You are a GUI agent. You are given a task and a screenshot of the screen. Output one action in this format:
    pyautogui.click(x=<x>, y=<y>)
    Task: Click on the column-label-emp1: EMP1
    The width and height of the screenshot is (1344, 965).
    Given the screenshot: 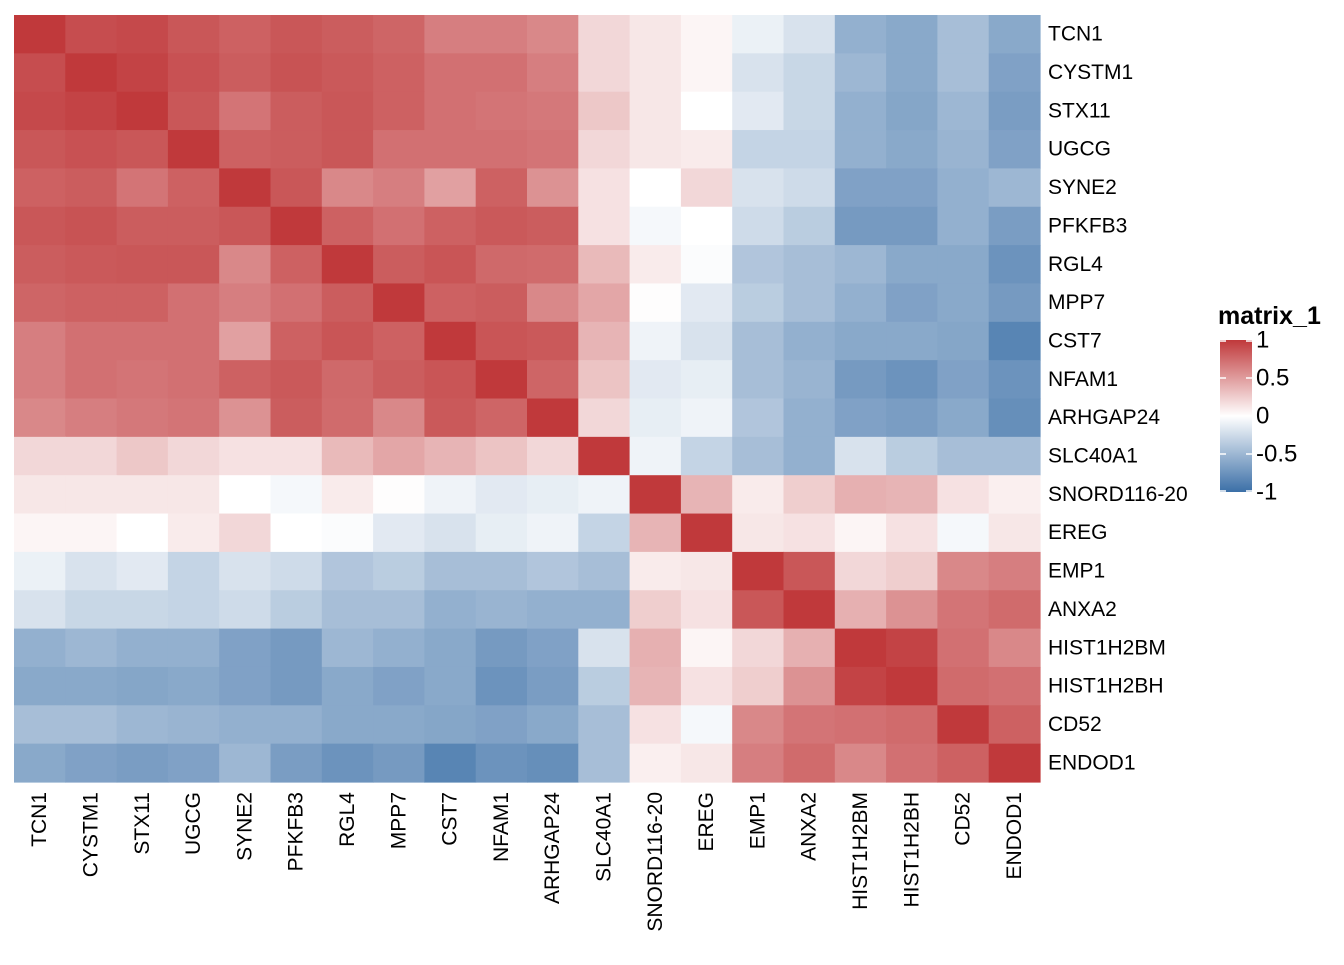 What is the action you would take?
    pyautogui.click(x=757, y=820)
    